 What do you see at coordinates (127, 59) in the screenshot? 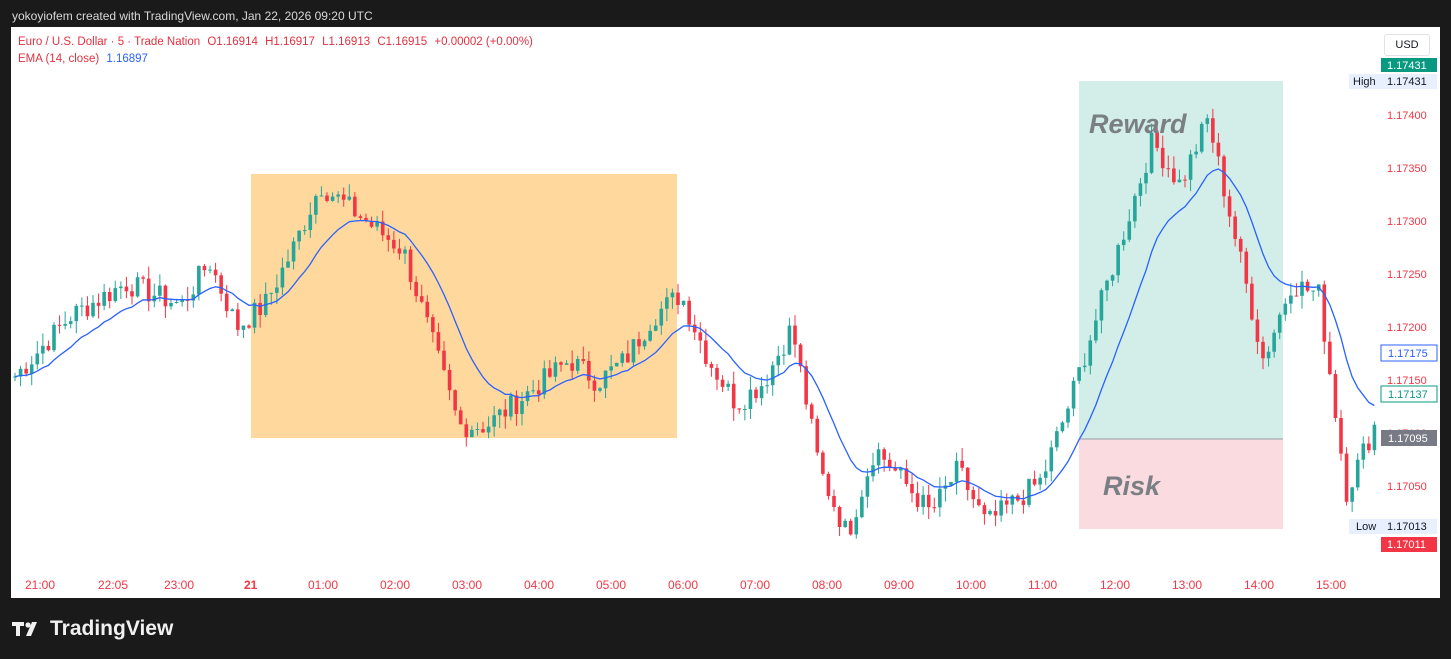
I see `ema-value: 1.16897` at bounding box center [127, 59].